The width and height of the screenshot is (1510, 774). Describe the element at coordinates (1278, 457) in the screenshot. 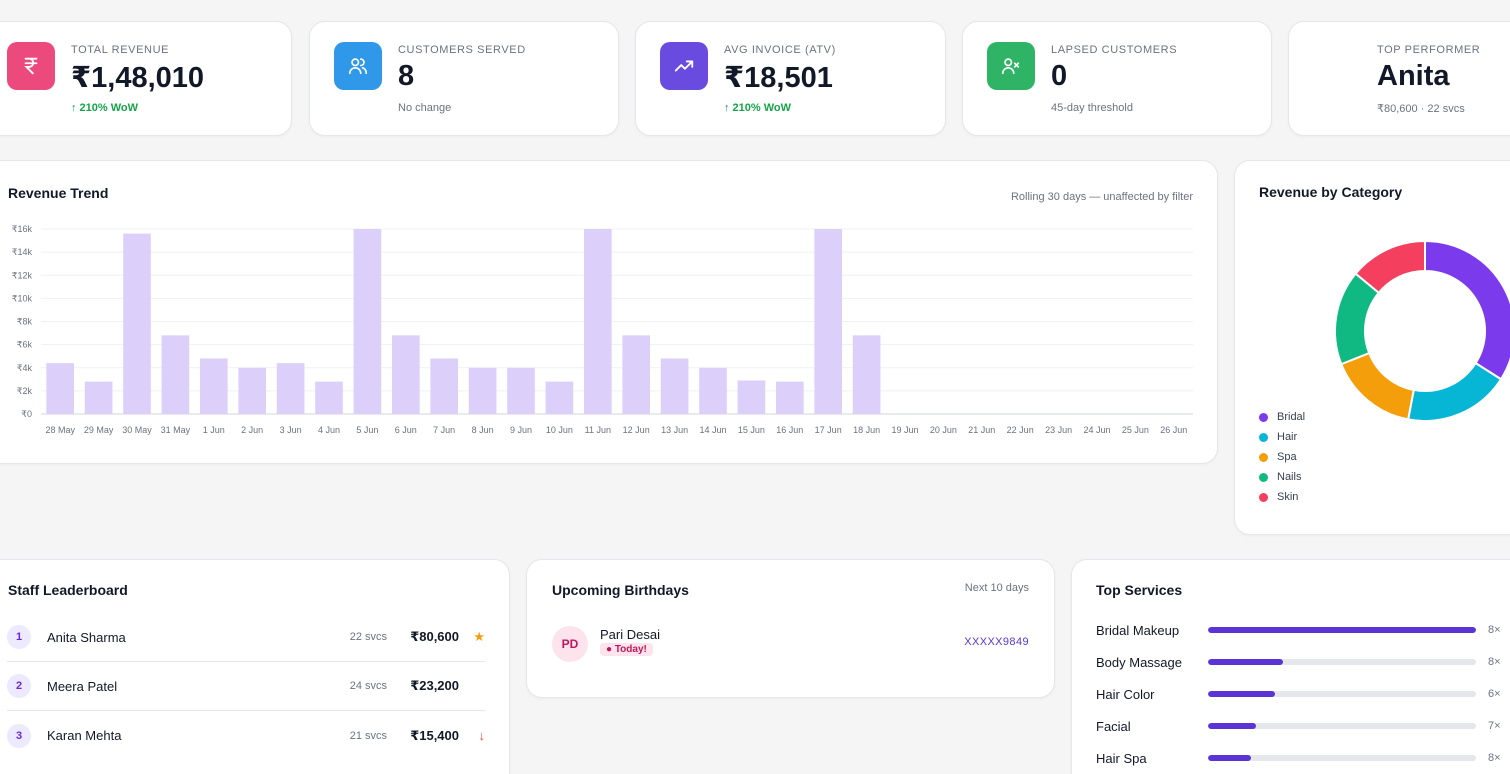

I see `legend-item-spa: Spa` at that location.